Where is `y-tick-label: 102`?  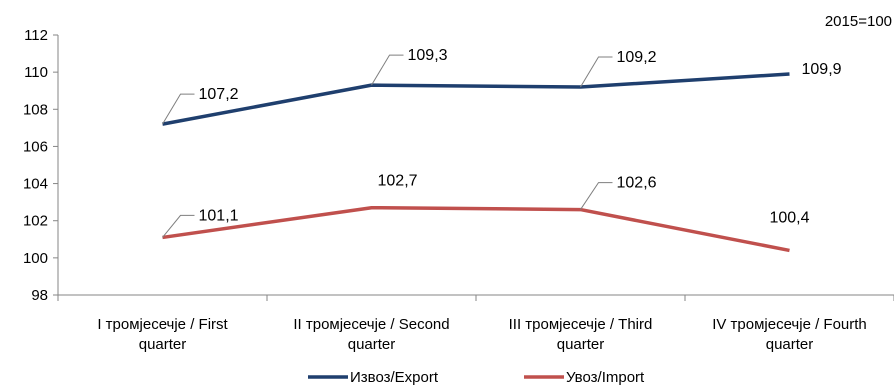
y-tick-label: 102 is located at coordinates (35, 221).